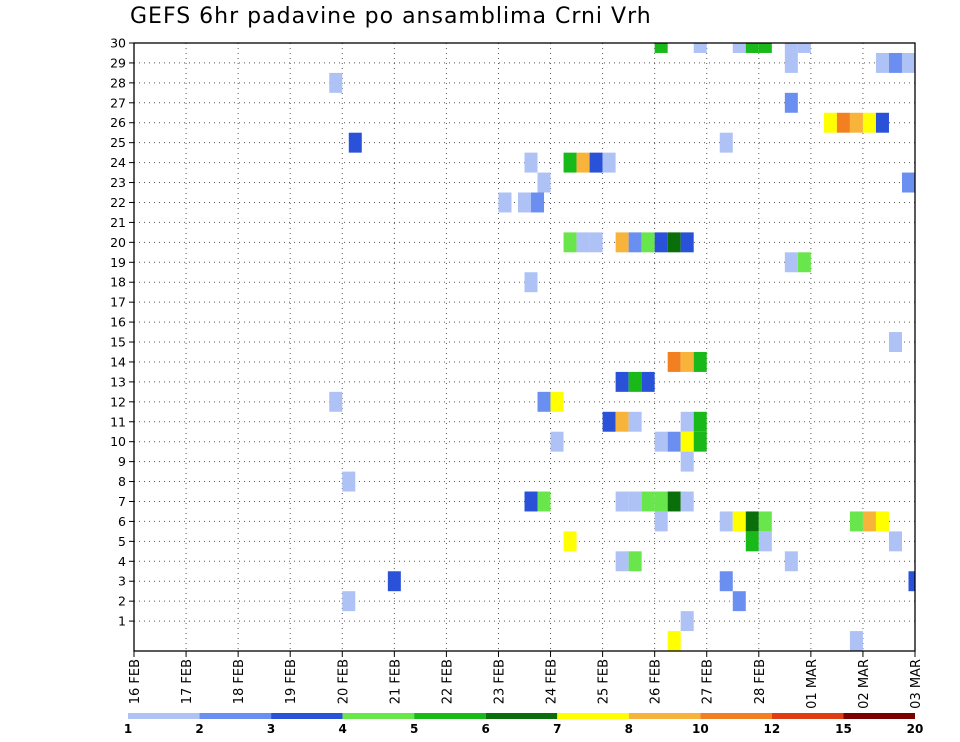  Describe the element at coordinates (499, 681) in the screenshot. I see `x-tick-label: 23 FEB` at that location.